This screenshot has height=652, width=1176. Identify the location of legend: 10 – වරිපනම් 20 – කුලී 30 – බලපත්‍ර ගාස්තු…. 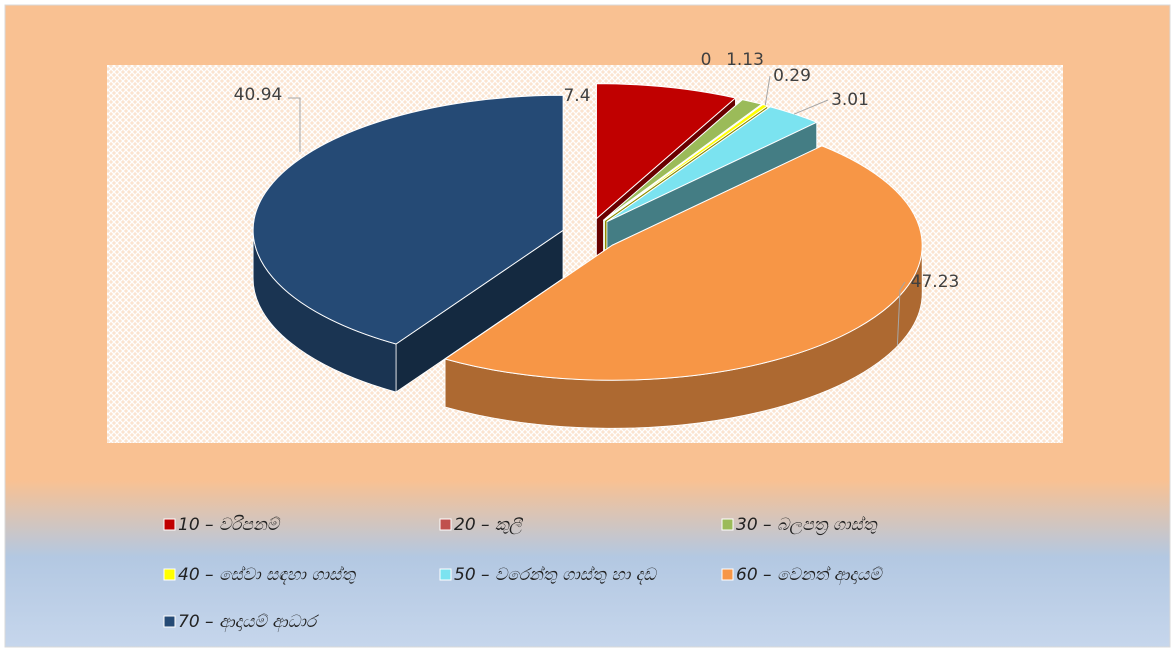
(523, 573).